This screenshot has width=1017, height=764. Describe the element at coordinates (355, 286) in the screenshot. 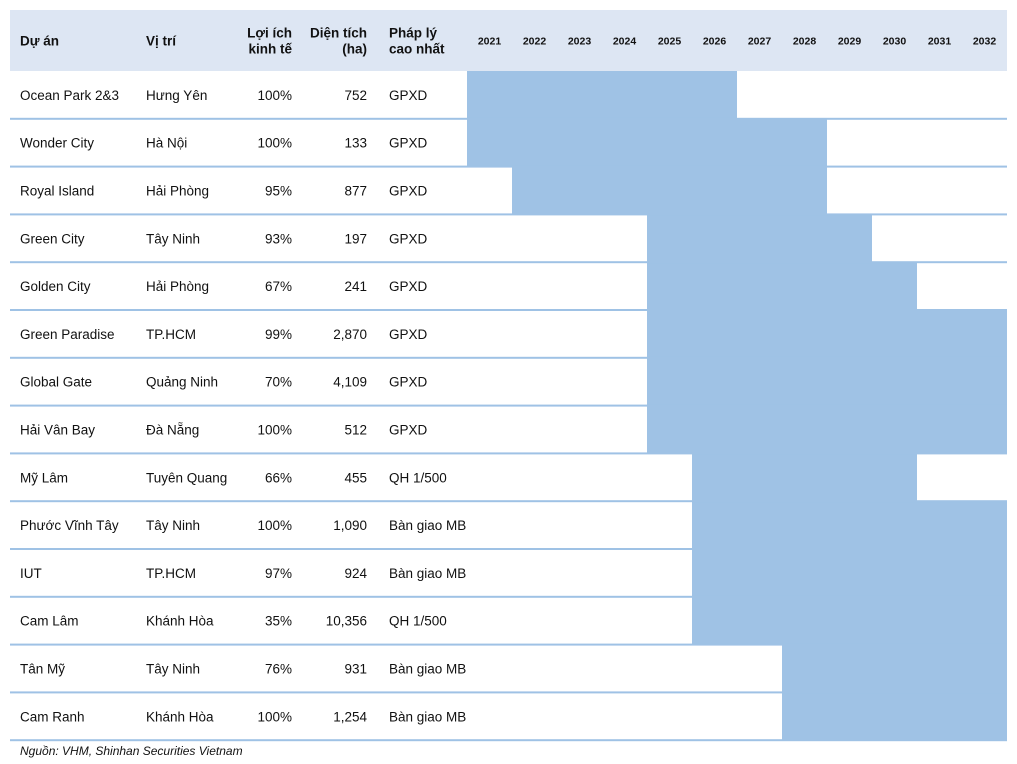

I see `project-area: 241` at that location.